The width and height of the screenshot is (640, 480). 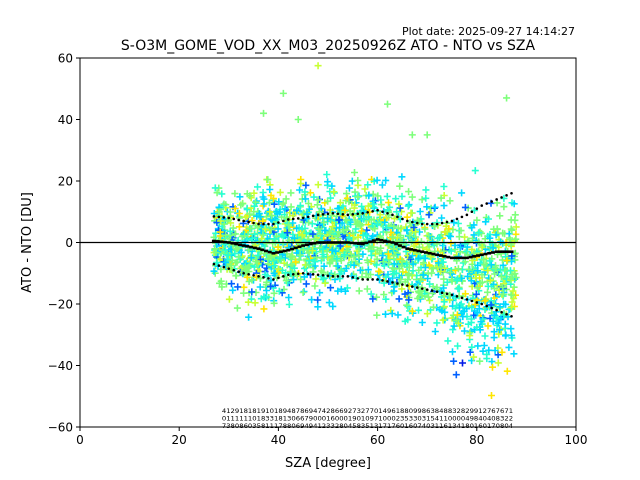 I want to click on statistics-series, so click(x=362, y=255).